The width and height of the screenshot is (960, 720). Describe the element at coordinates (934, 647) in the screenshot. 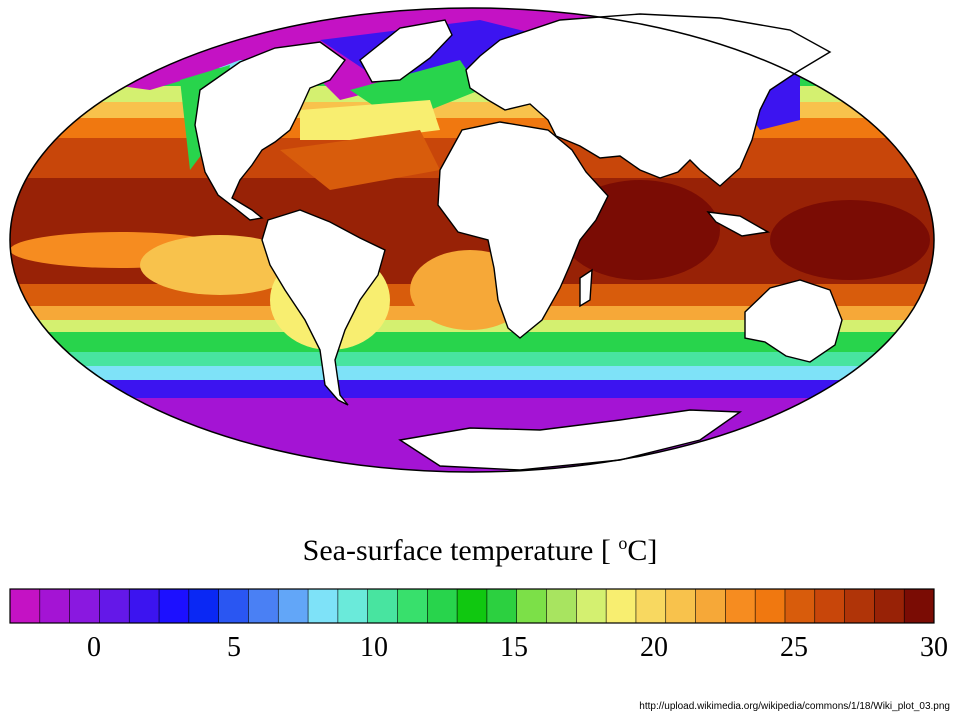

I see `colorbar-tick-label: 30` at that location.